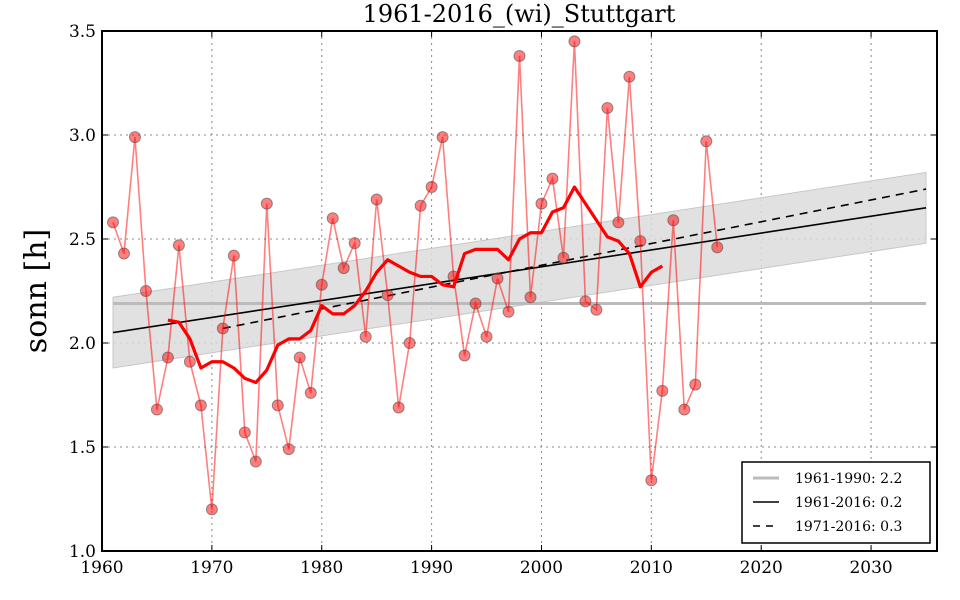 Image resolution: width=960 pixels, height=600 pixels. Describe the element at coordinates (82, 136) in the screenshot. I see `y-tick-label: 3.0` at that location.